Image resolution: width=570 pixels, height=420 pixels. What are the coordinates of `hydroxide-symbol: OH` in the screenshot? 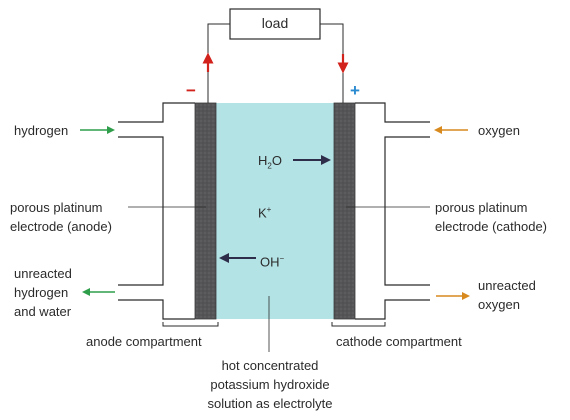 It's located at (270, 262).